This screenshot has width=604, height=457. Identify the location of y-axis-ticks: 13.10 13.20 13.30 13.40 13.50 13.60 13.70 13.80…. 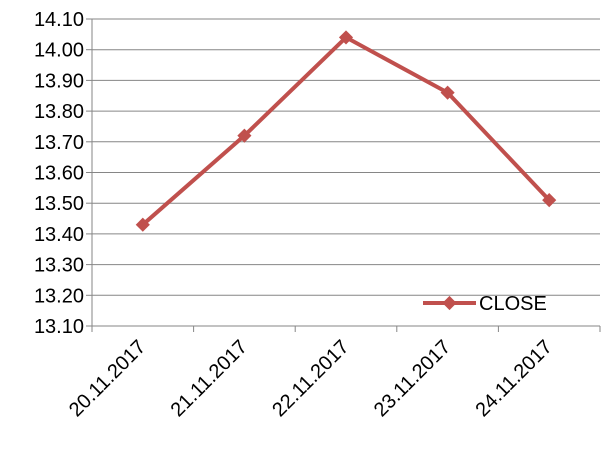
(63, 173).